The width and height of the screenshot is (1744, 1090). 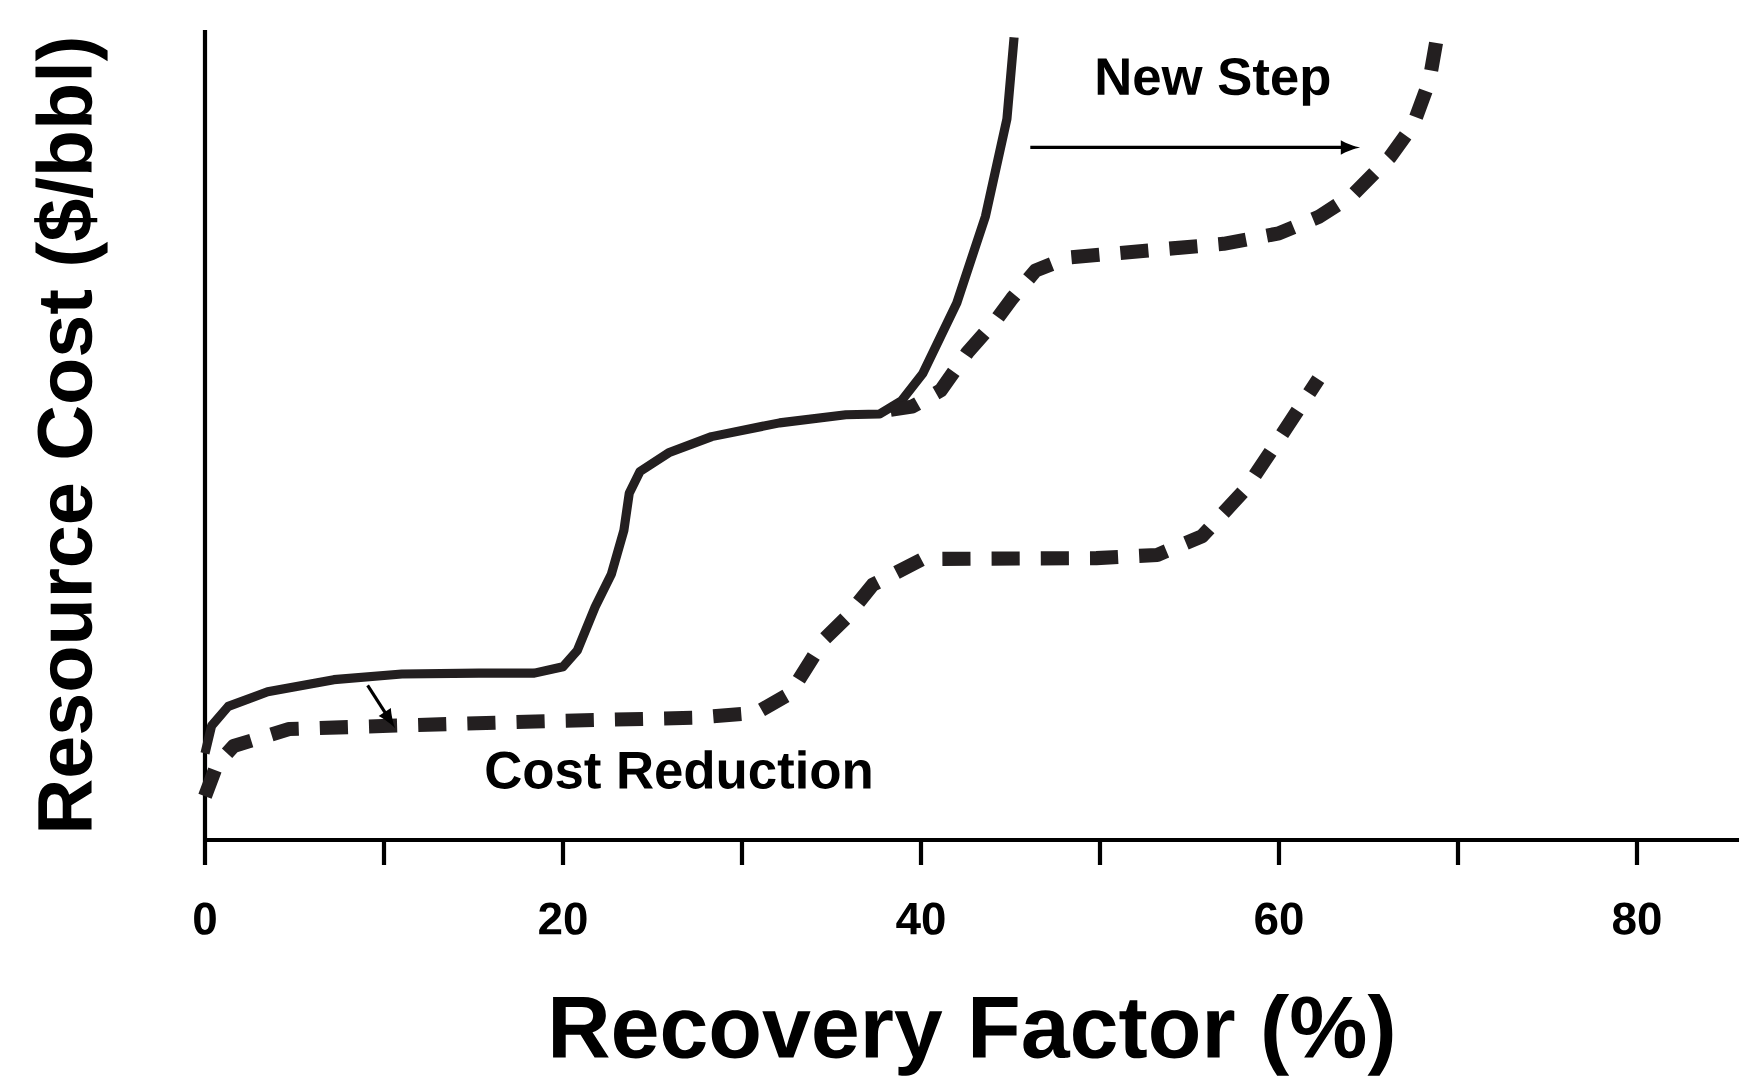 I want to click on x-tick-label: 0, so click(x=205, y=918).